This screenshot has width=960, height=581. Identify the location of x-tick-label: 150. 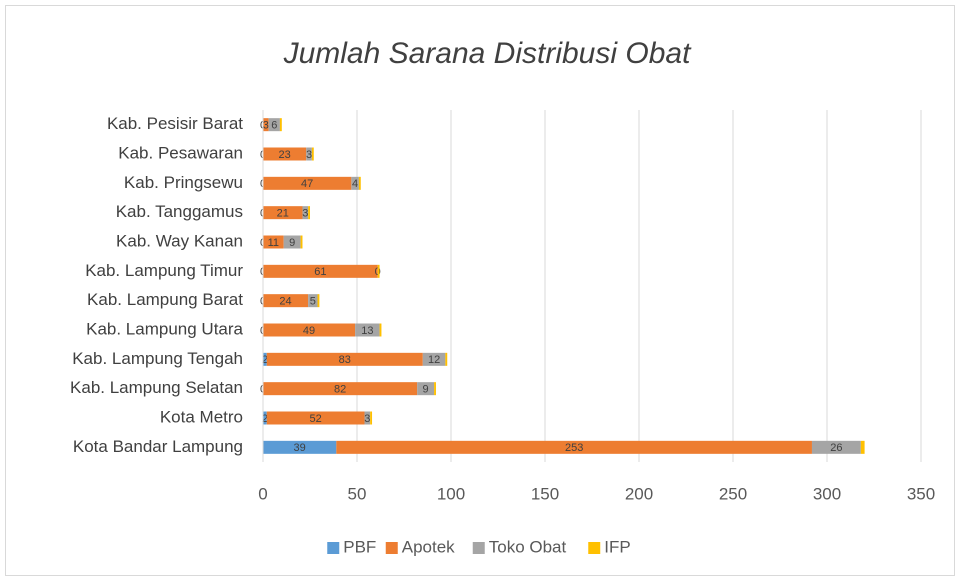
(545, 493).